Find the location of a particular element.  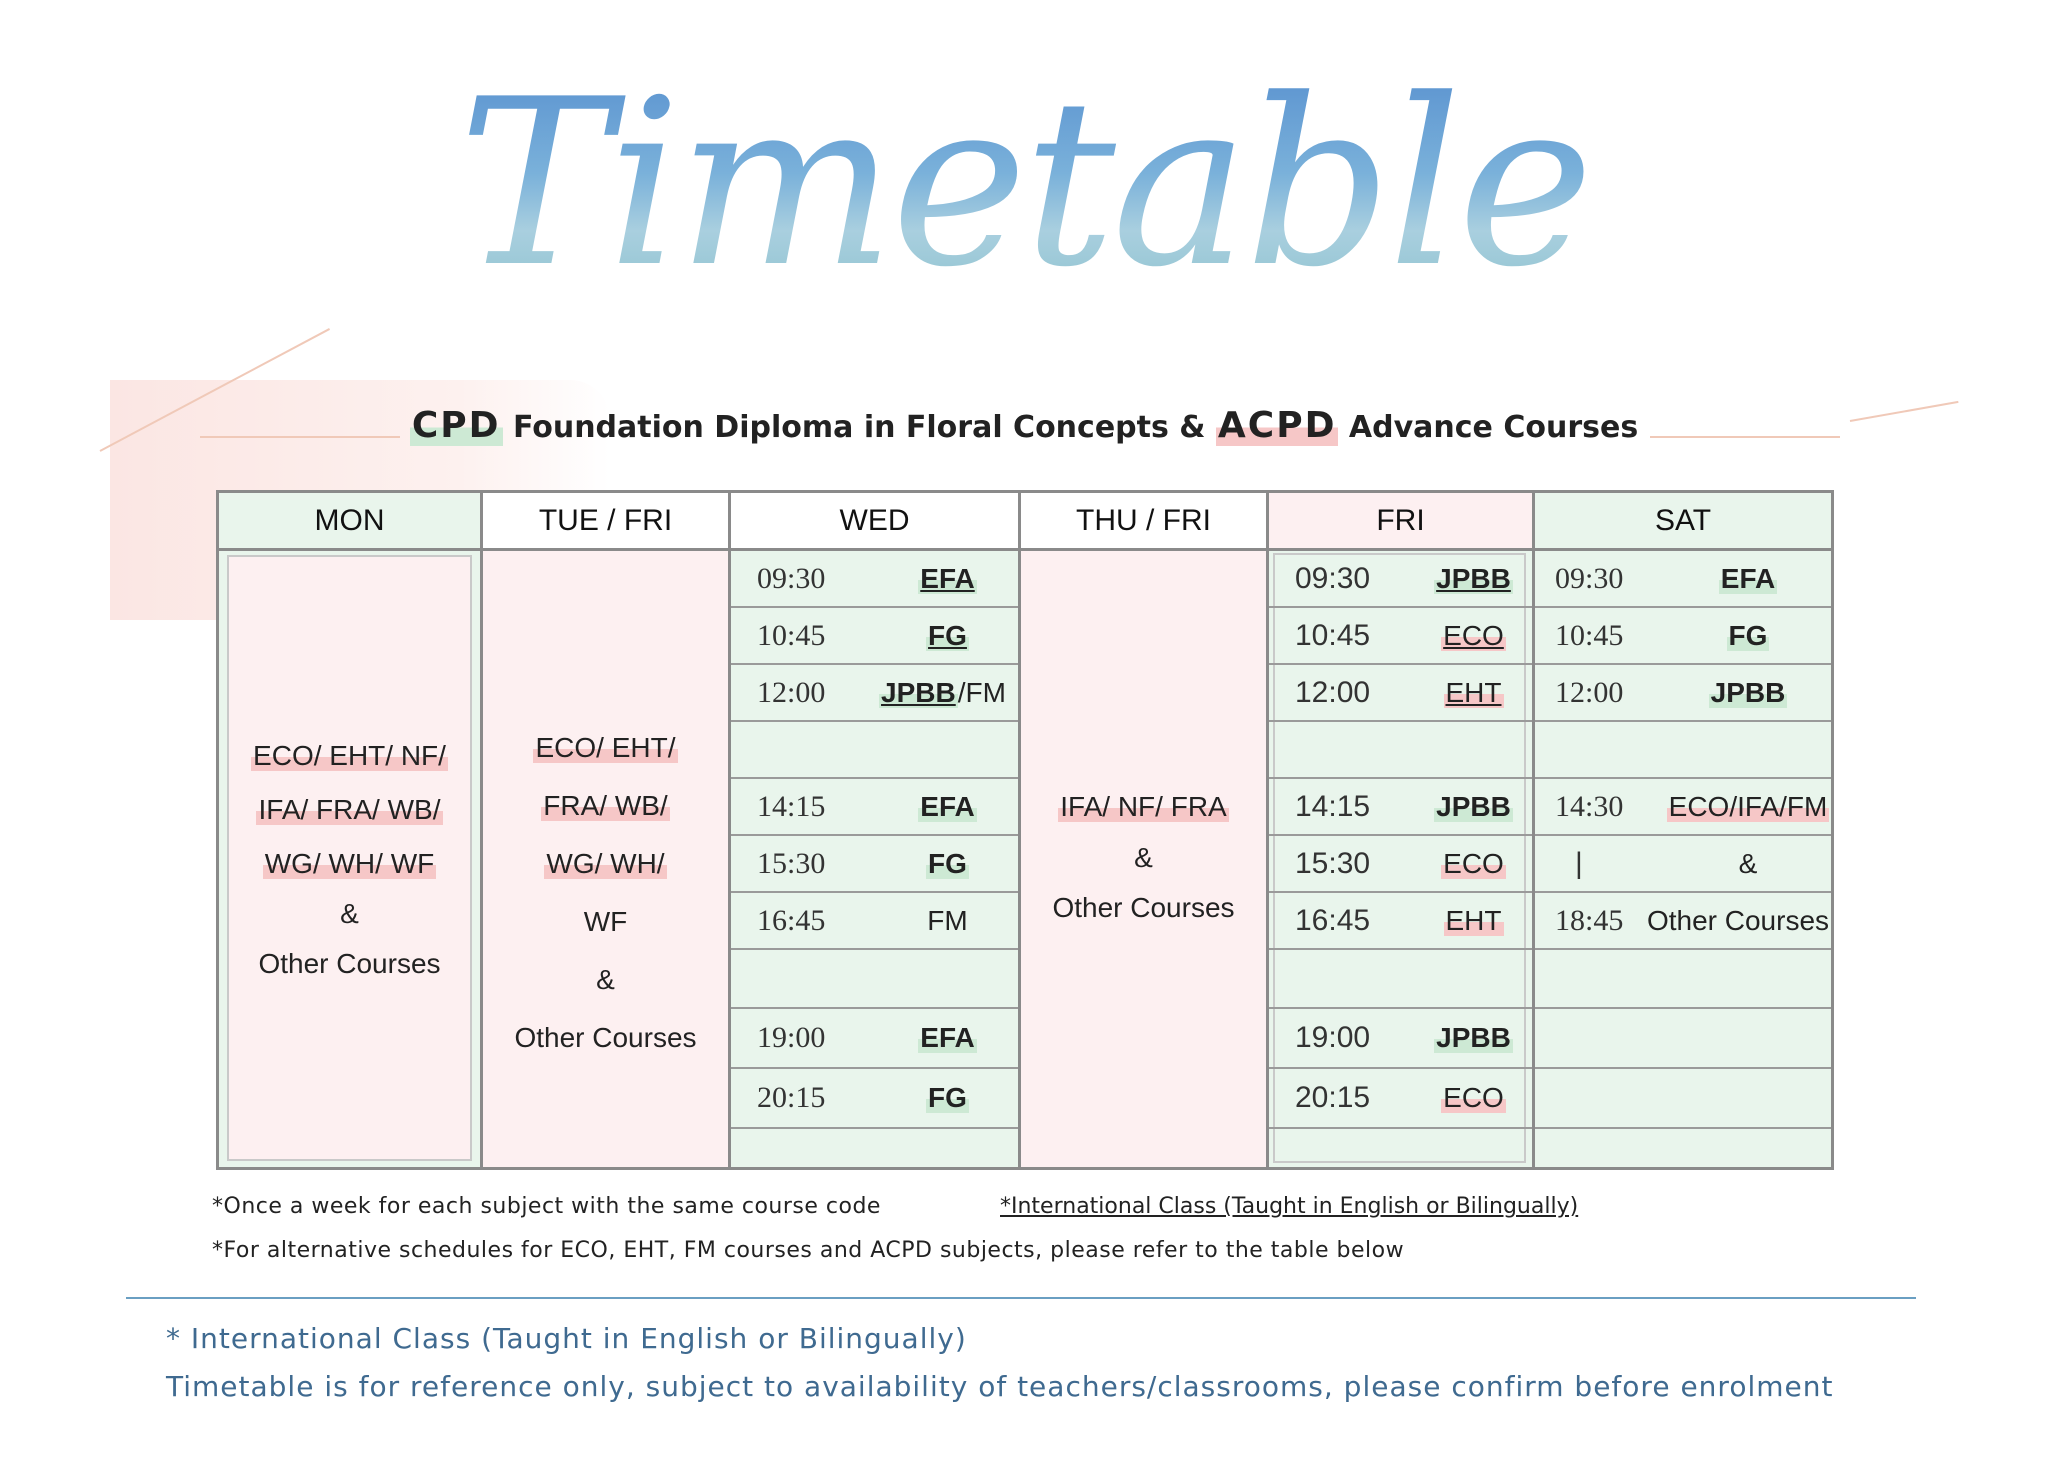

header-wed: WED is located at coordinates (874, 522).